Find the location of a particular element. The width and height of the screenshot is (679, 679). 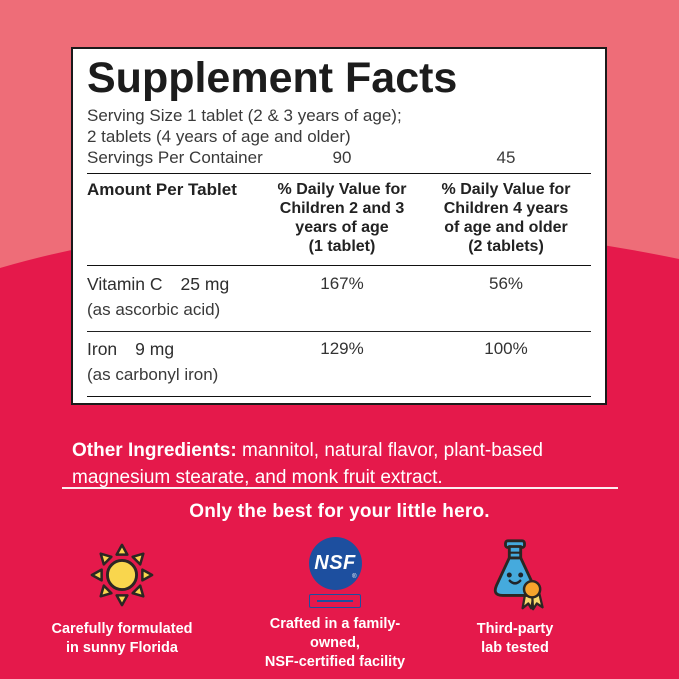

nsf-logo: NSF ® is located at coordinates (335, 572).